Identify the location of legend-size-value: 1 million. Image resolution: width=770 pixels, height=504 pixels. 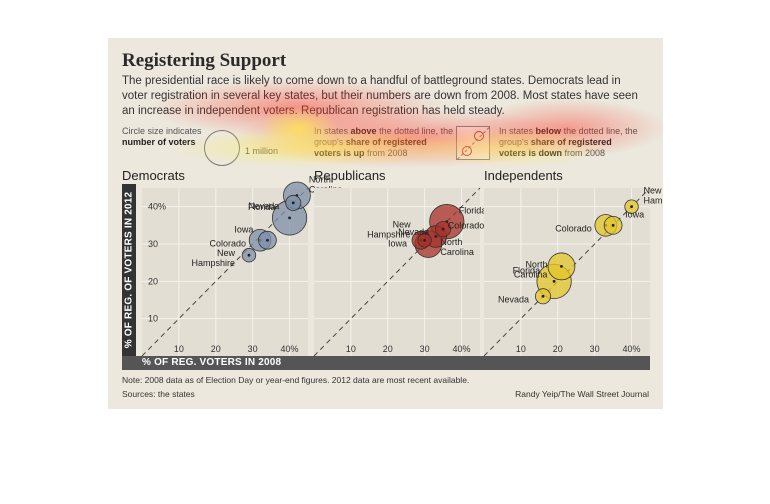
(262, 151).